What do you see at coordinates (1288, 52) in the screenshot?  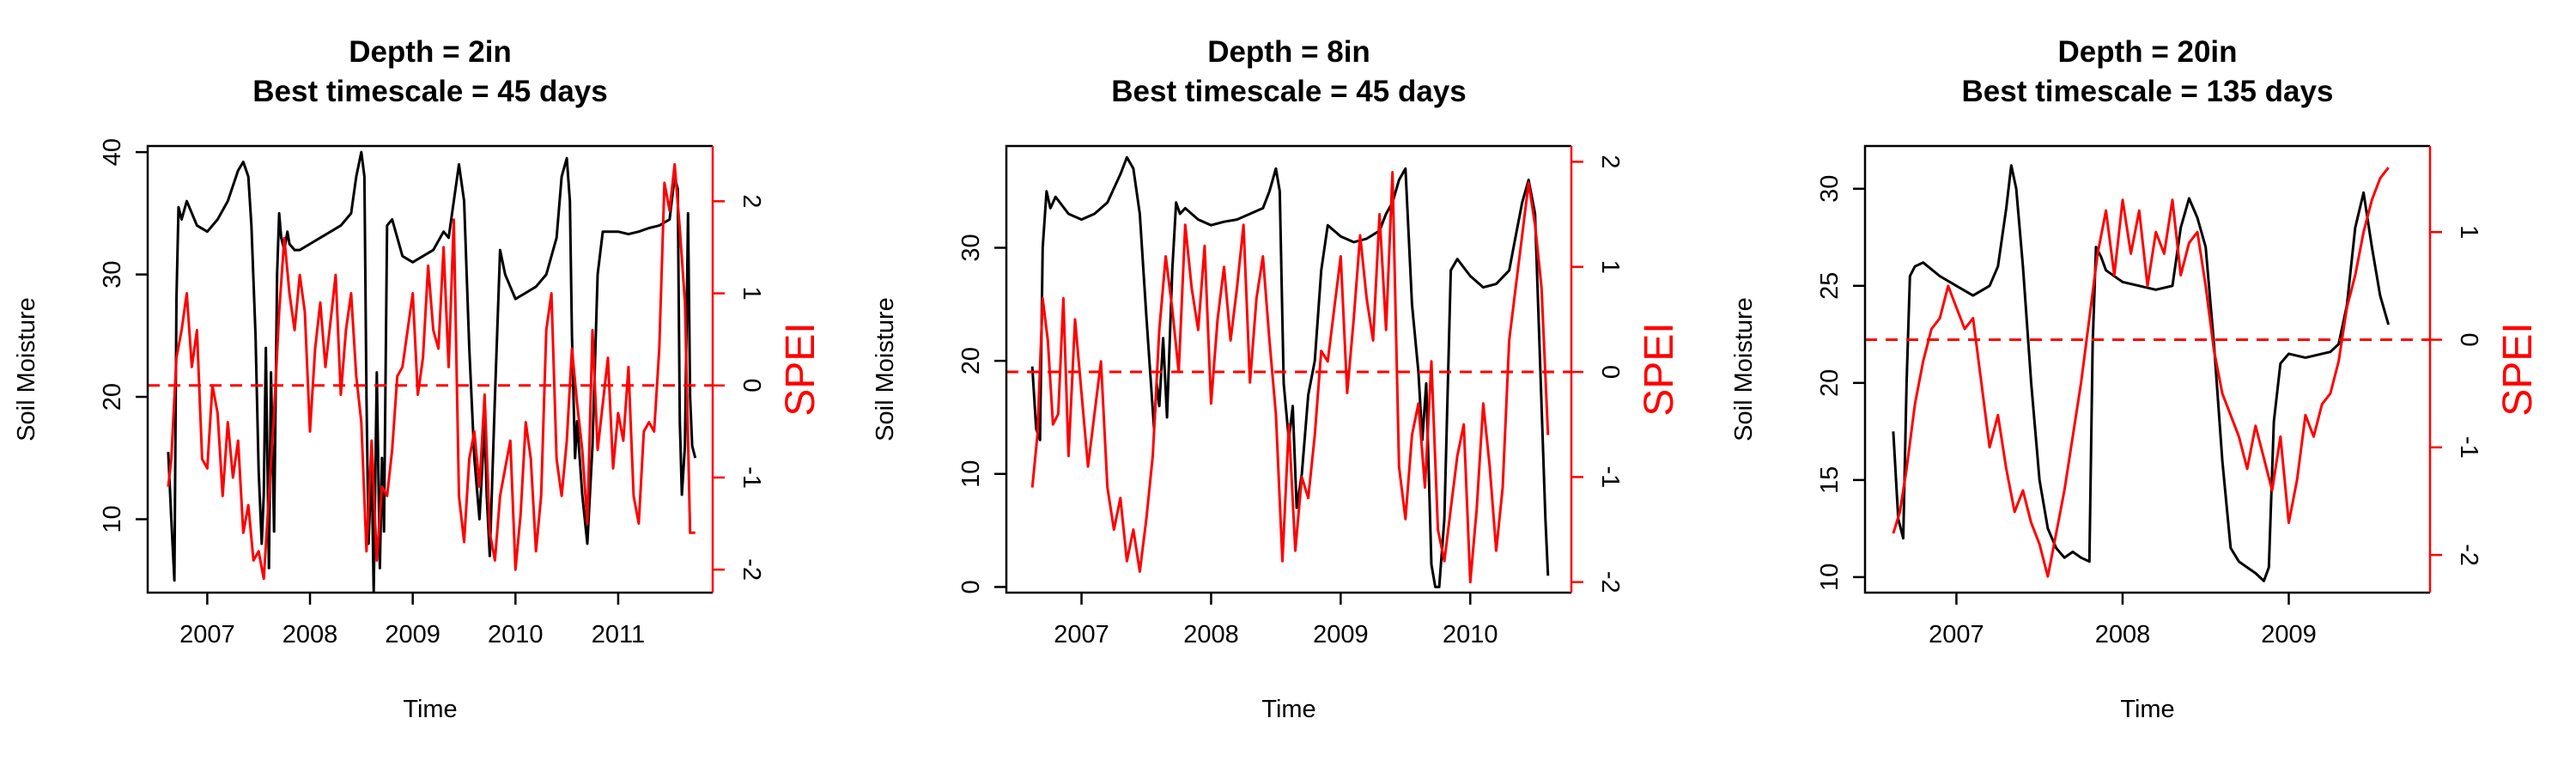 I see `chart-title: Depth = 8in` at bounding box center [1288, 52].